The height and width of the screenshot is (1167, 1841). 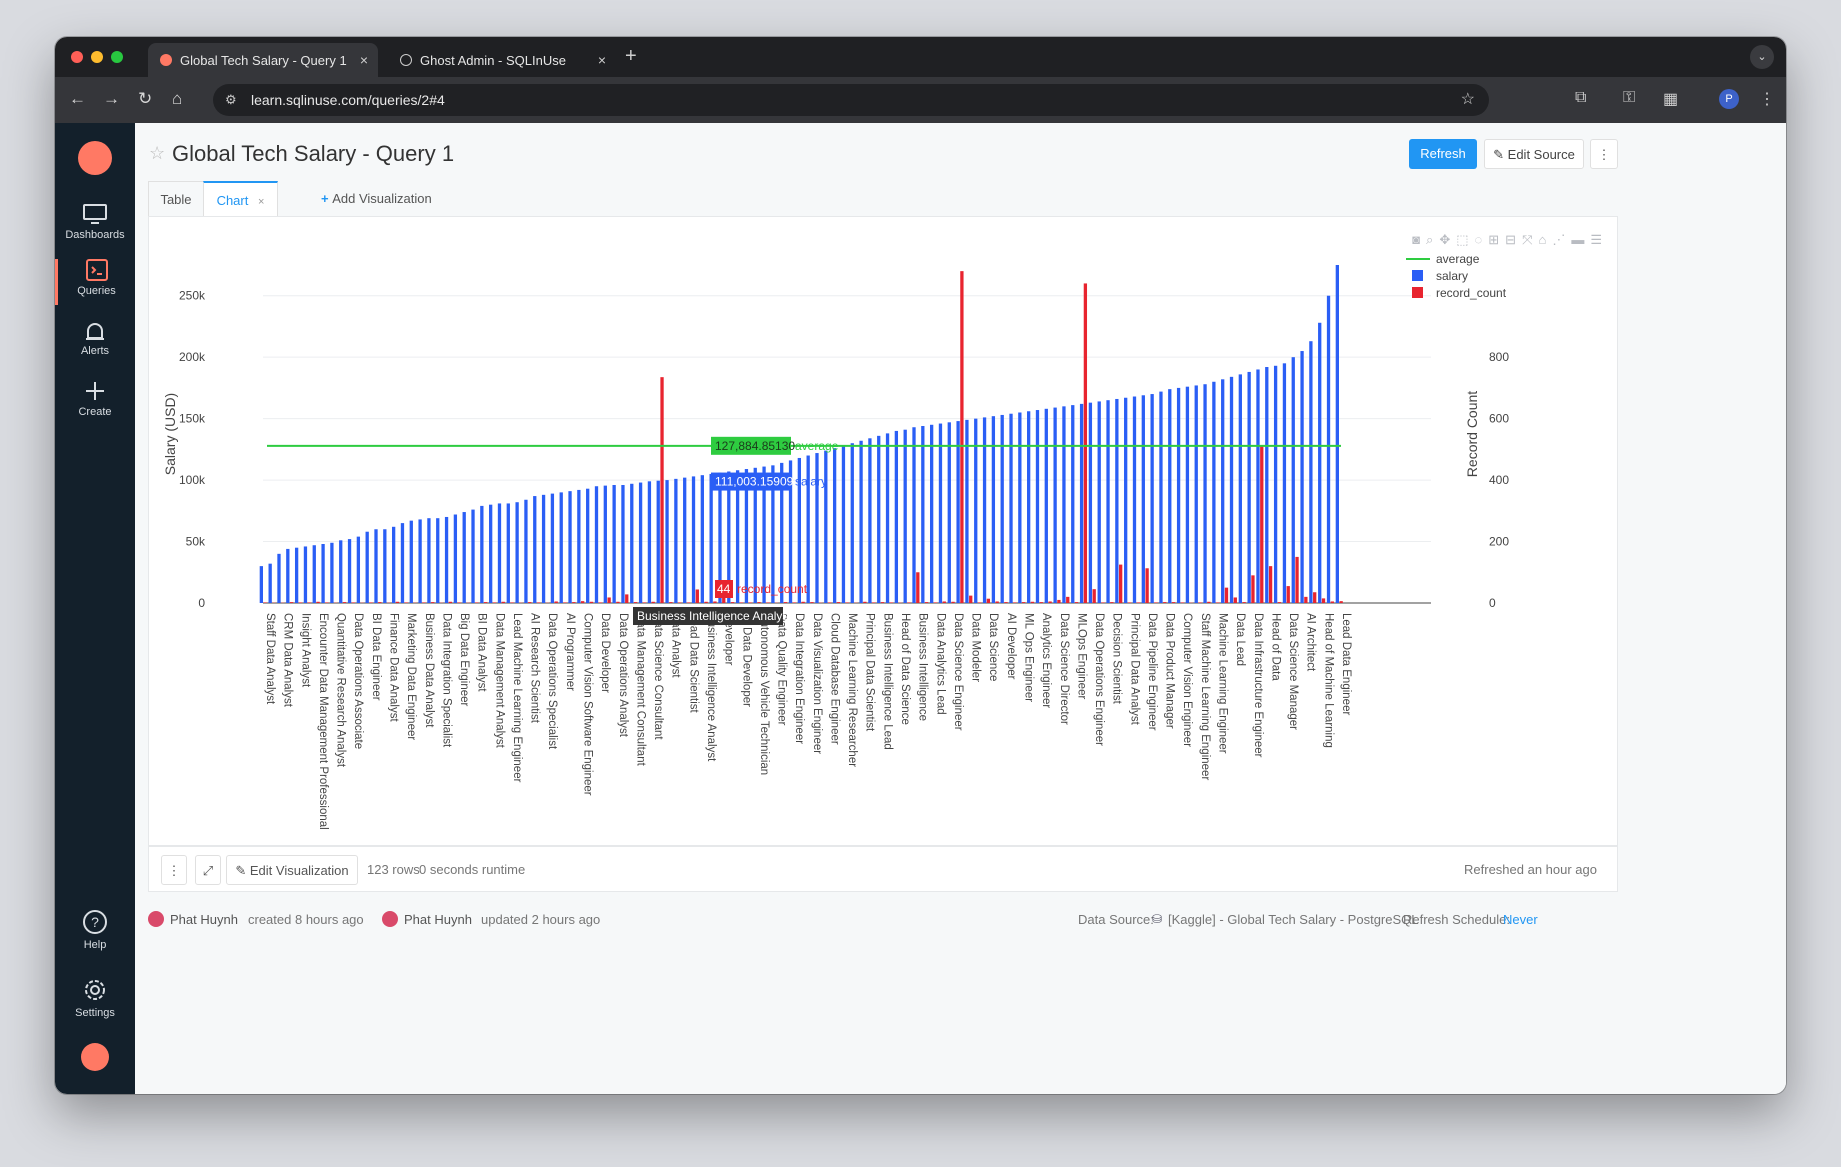 I want to click on address-bar: ⚙ learn.sqlinuse.com/queries/2#4 ☆, so click(x=851, y=100).